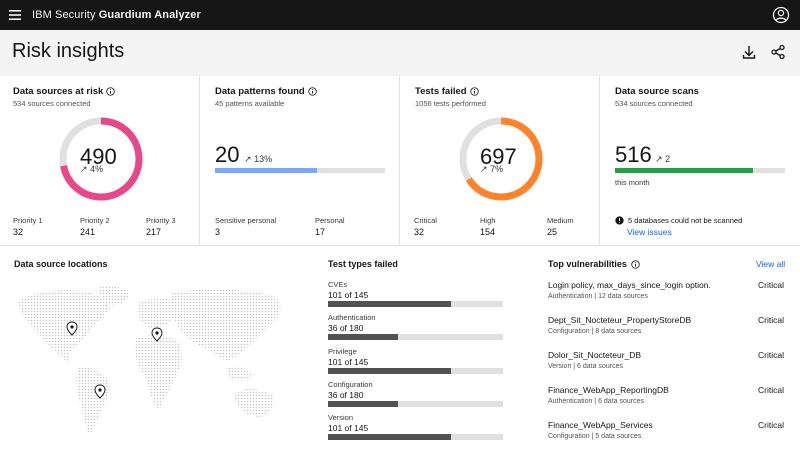 This screenshot has width=800, height=450. Describe the element at coordinates (662, 159) in the screenshot. I see `kpi-delta: ↗ 2` at that location.